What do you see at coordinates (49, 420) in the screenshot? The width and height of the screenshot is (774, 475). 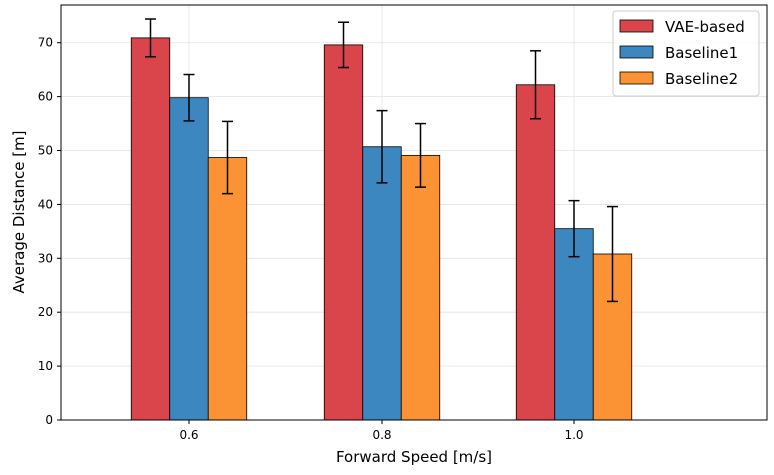 I see `y-tick-label: 0` at bounding box center [49, 420].